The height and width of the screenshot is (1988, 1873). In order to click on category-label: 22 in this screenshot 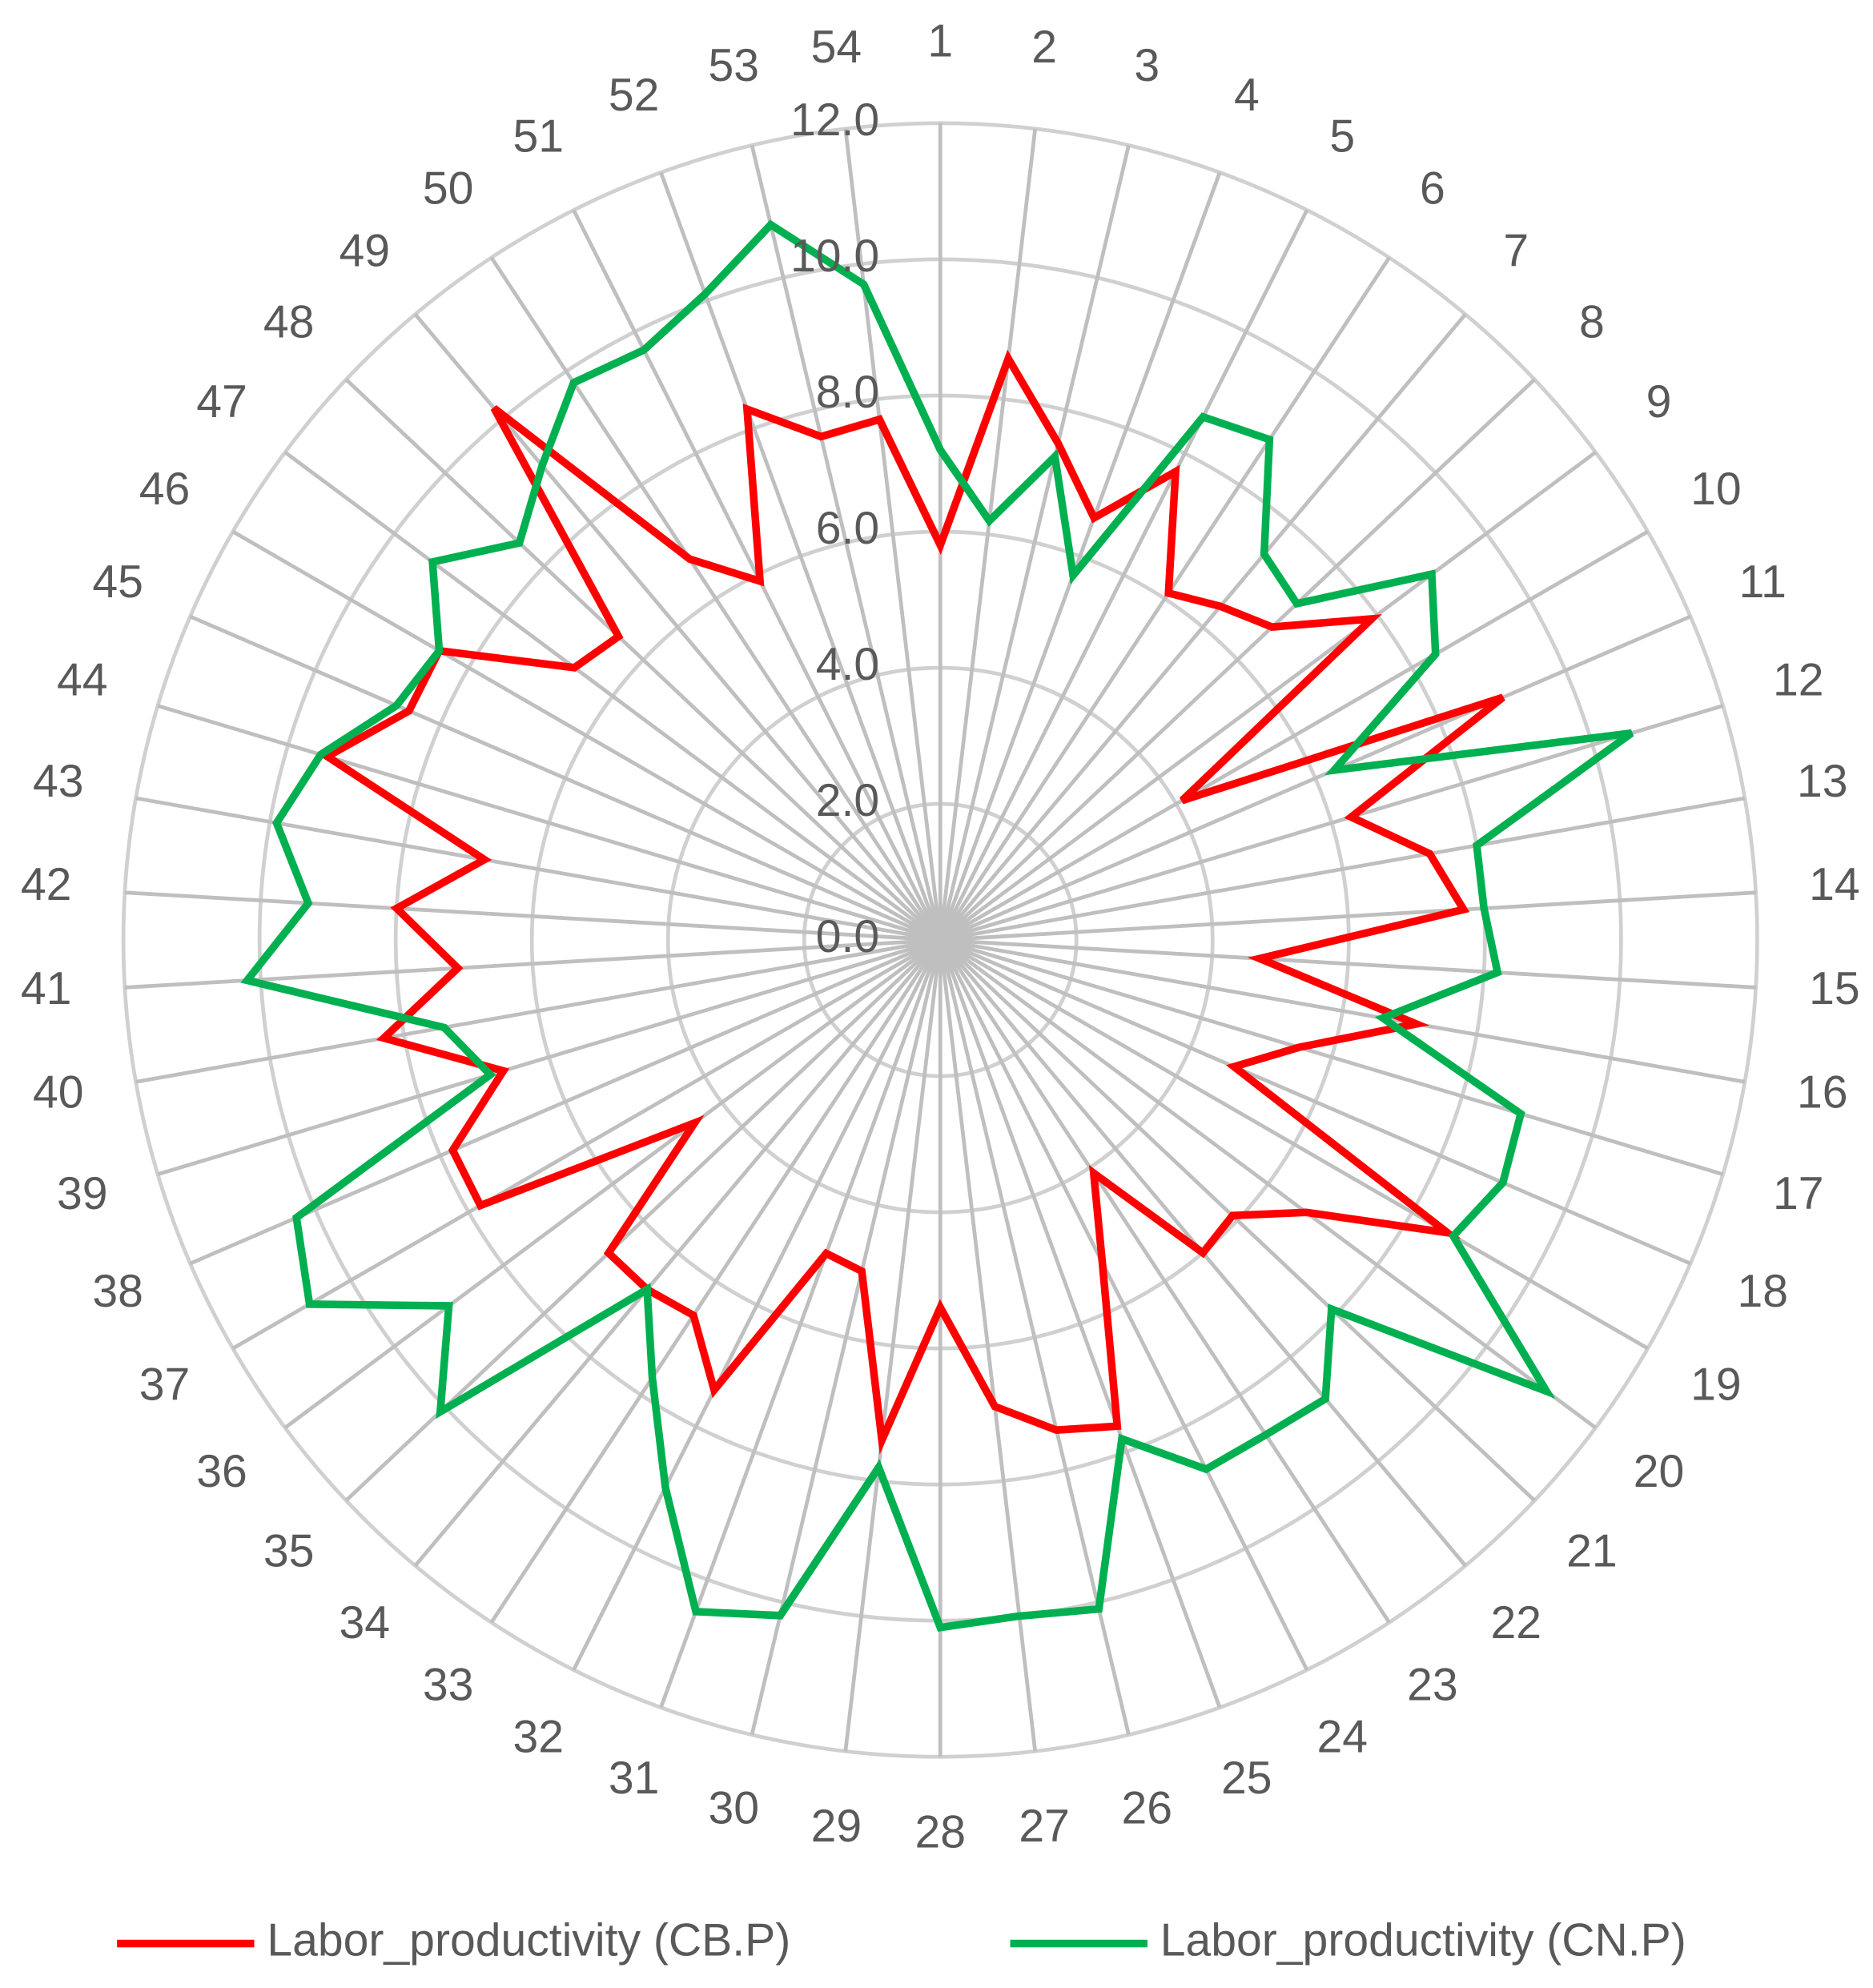, I will do `click(1515, 1623)`.